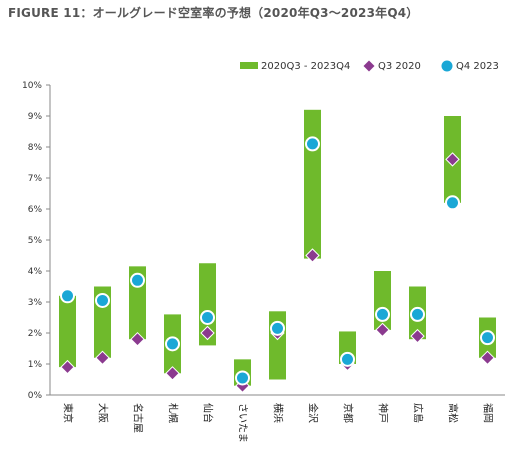 This screenshot has width=522, height=452. Describe the element at coordinates (35, 117) in the screenshot. I see `y-tick-label: 9%` at that location.